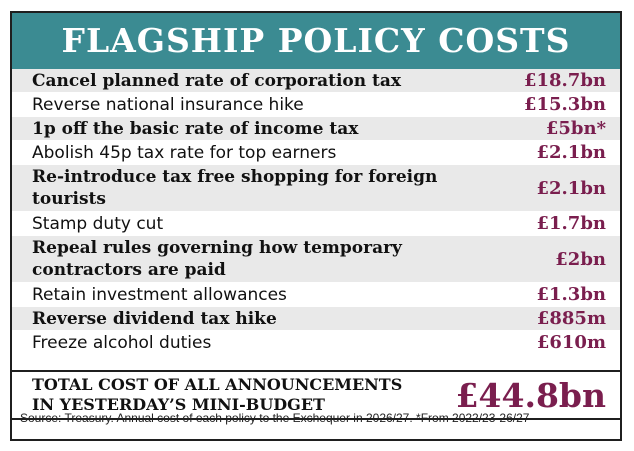  I want to click on row-value: £18.7bn, so click(564, 80).